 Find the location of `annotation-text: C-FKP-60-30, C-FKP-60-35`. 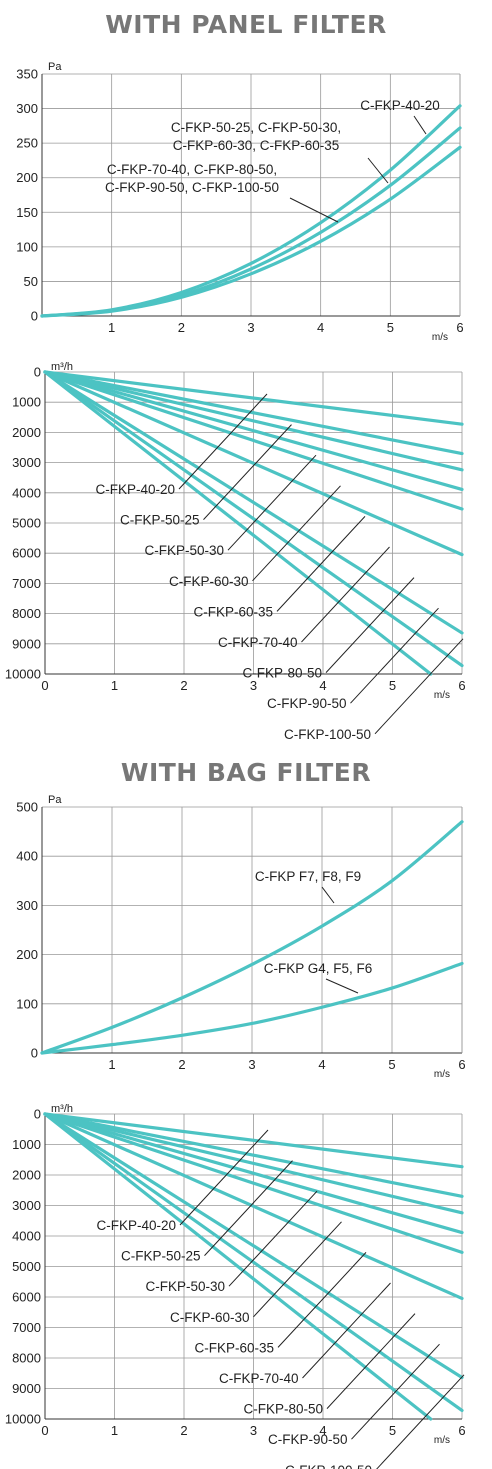

annotation-text: C-FKP-60-30, C-FKP-60-35 is located at coordinates (256, 145).